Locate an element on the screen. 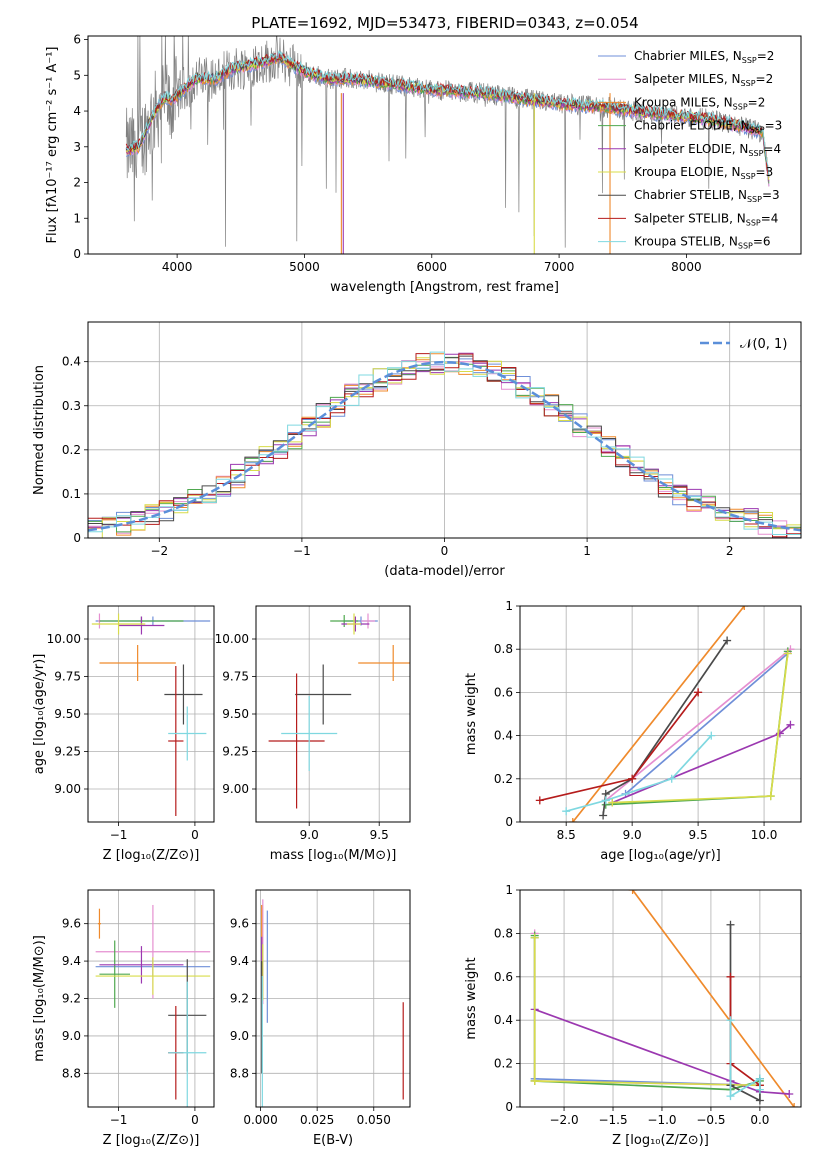 The width and height of the screenshot is (819, 1170). legend-entry: Kroupa MILES, NSSP=2 is located at coordinates (699, 103).